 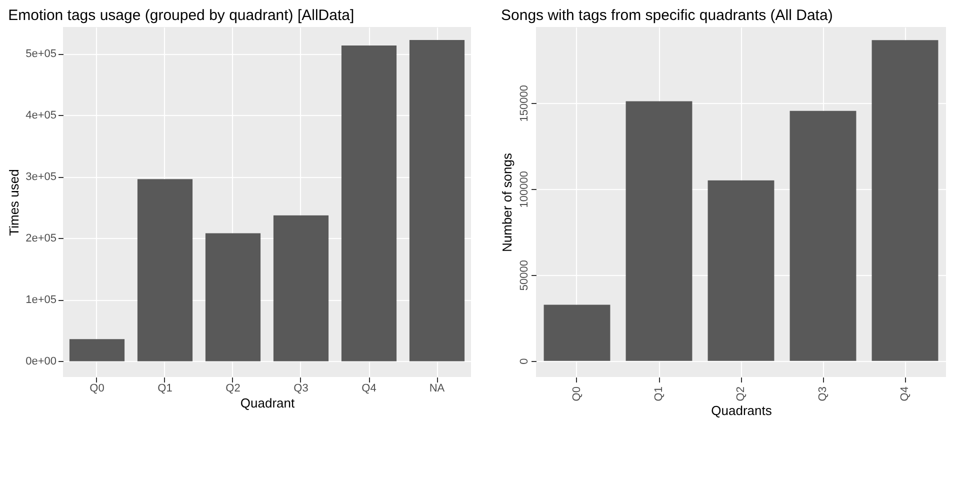 What do you see at coordinates (667, 15) in the screenshot?
I see `chart-title: Songs with tags from specific quadrants (All Data)` at bounding box center [667, 15].